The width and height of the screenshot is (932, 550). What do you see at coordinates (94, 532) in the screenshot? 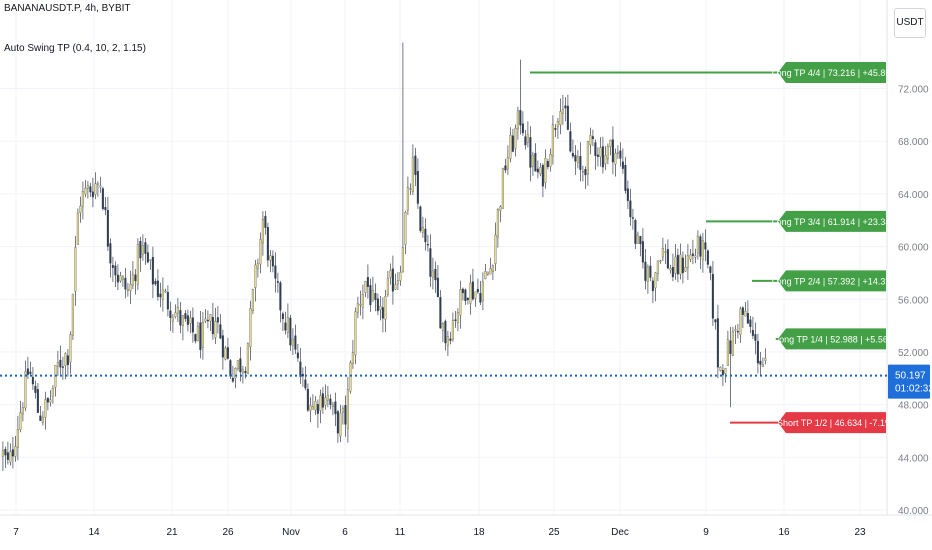
I see `x-tick-label: 14` at bounding box center [94, 532].